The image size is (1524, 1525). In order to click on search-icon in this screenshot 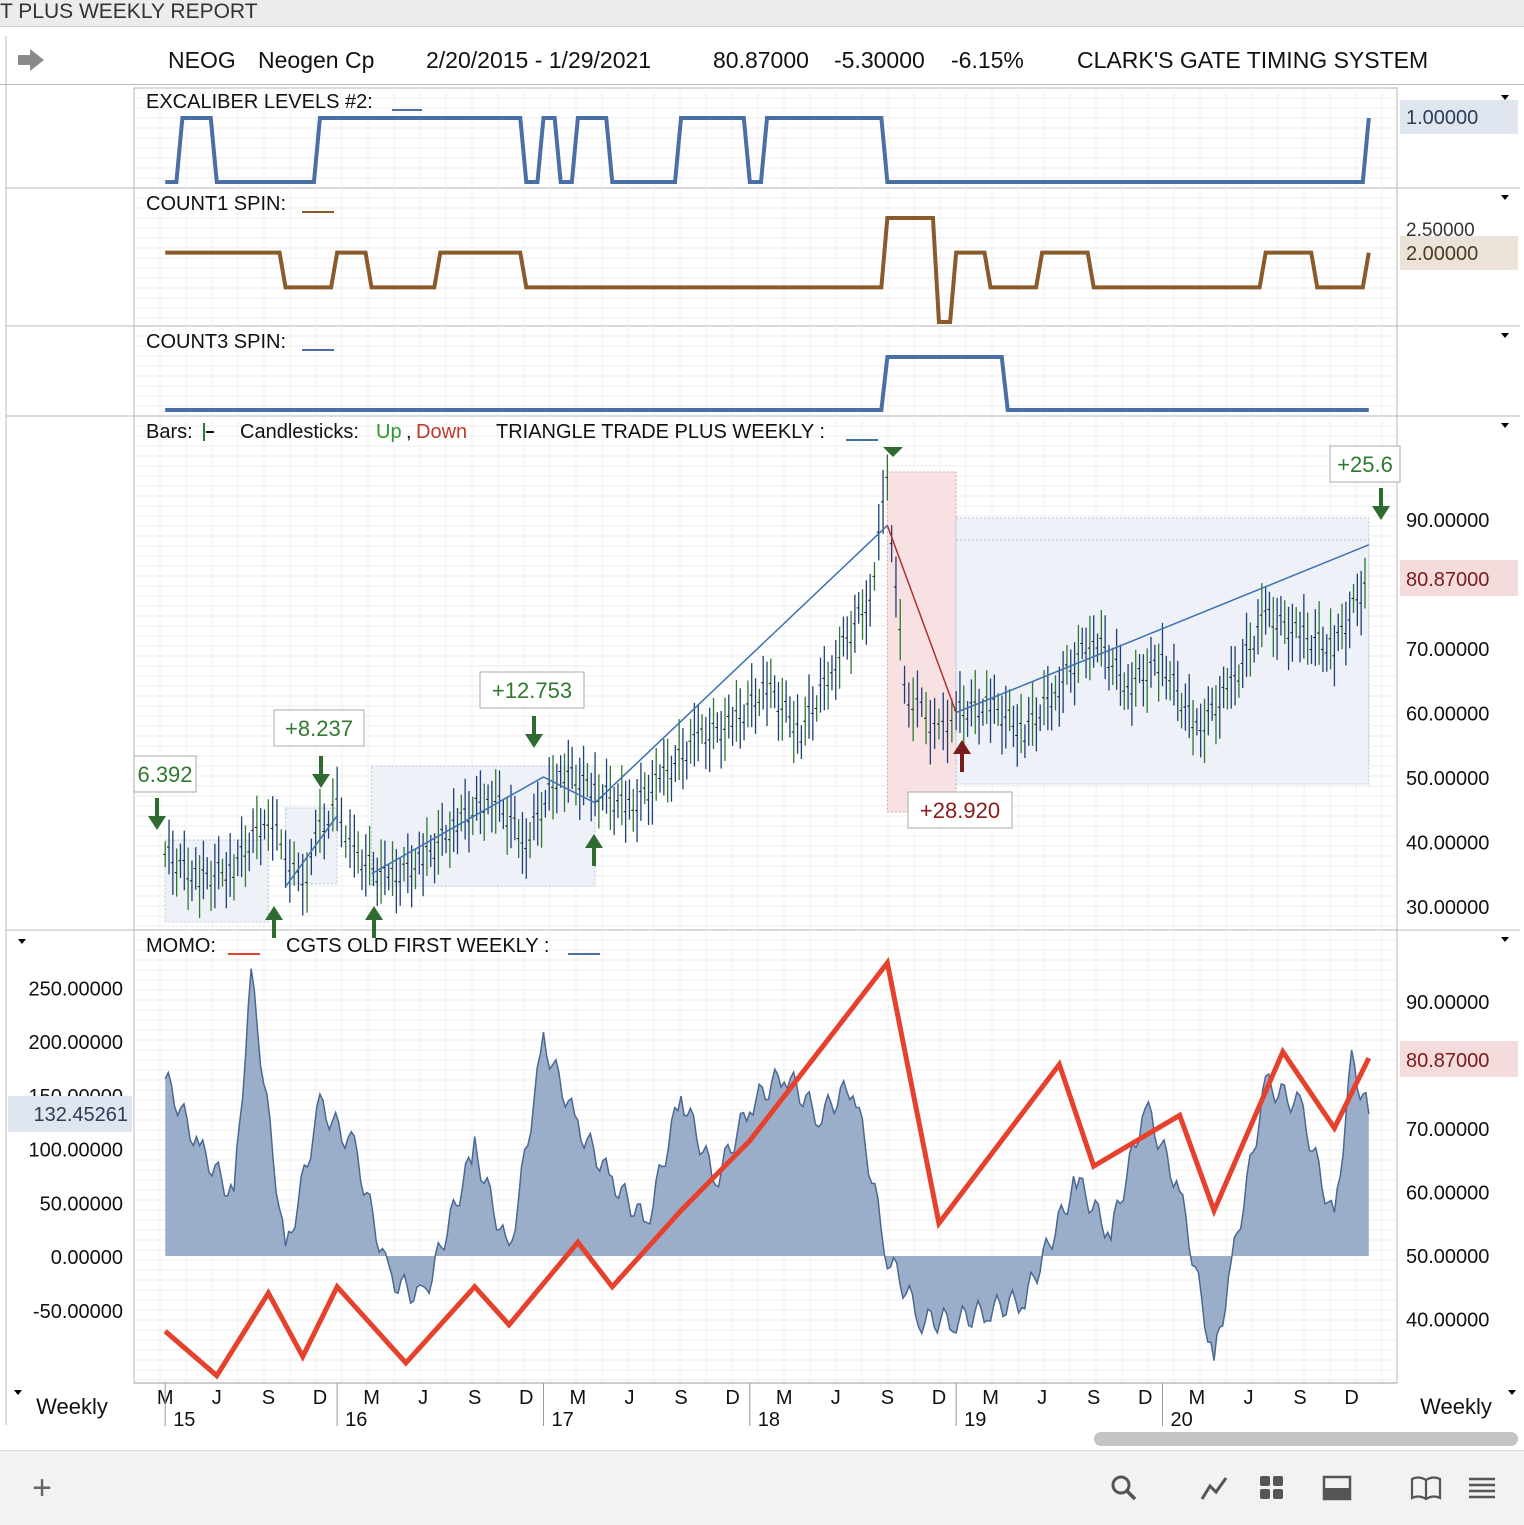, I will do `click(1124, 1488)`.